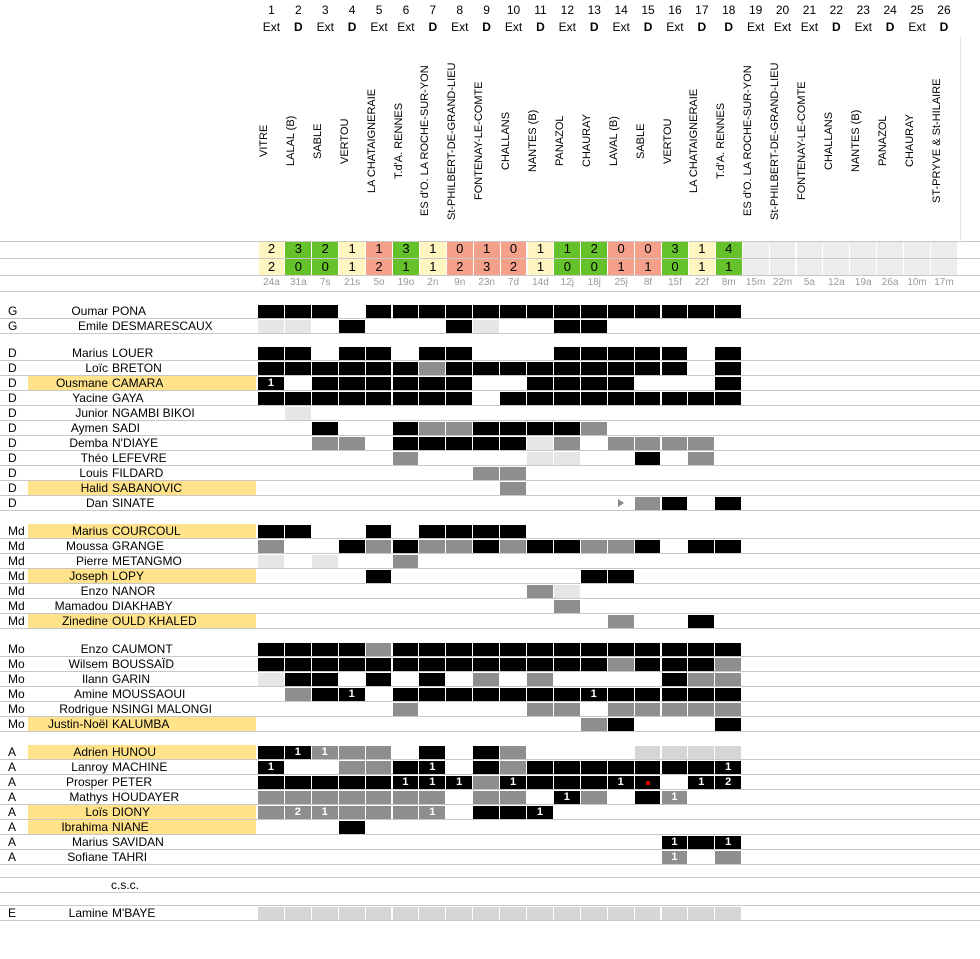 The height and width of the screenshot is (959, 980). Describe the element at coordinates (809, 267) in the screenshot. I see `score-against` at that location.